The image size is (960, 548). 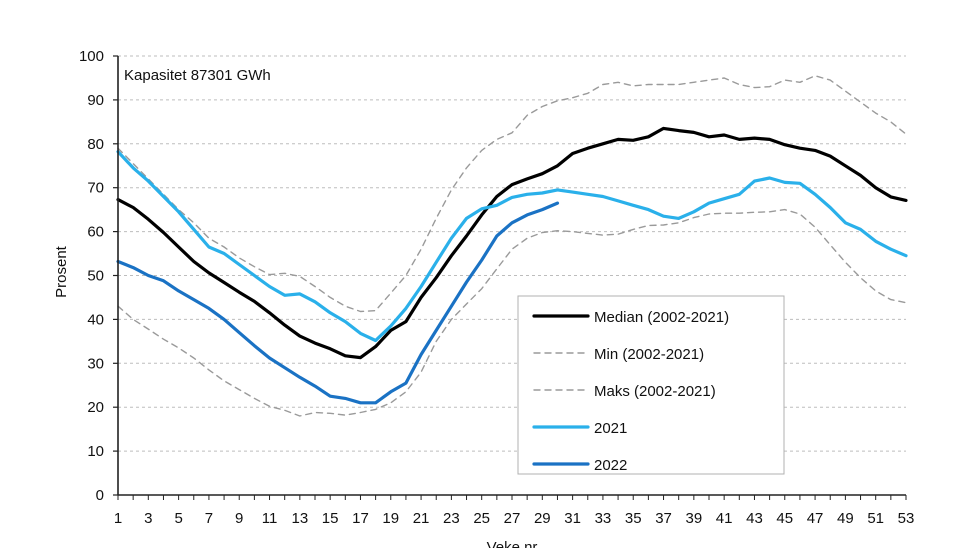 What do you see at coordinates (649, 354) in the screenshot?
I see `legend-label: Min (2002-2021)` at bounding box center [649, 354].